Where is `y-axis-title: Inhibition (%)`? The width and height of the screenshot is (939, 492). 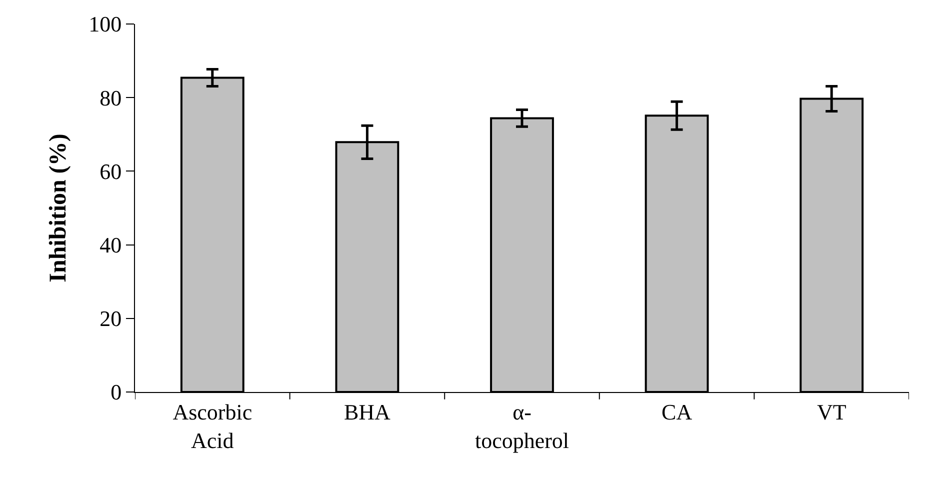 y-axis-title: Inhibition (%) is located at coordinates (59, 208).